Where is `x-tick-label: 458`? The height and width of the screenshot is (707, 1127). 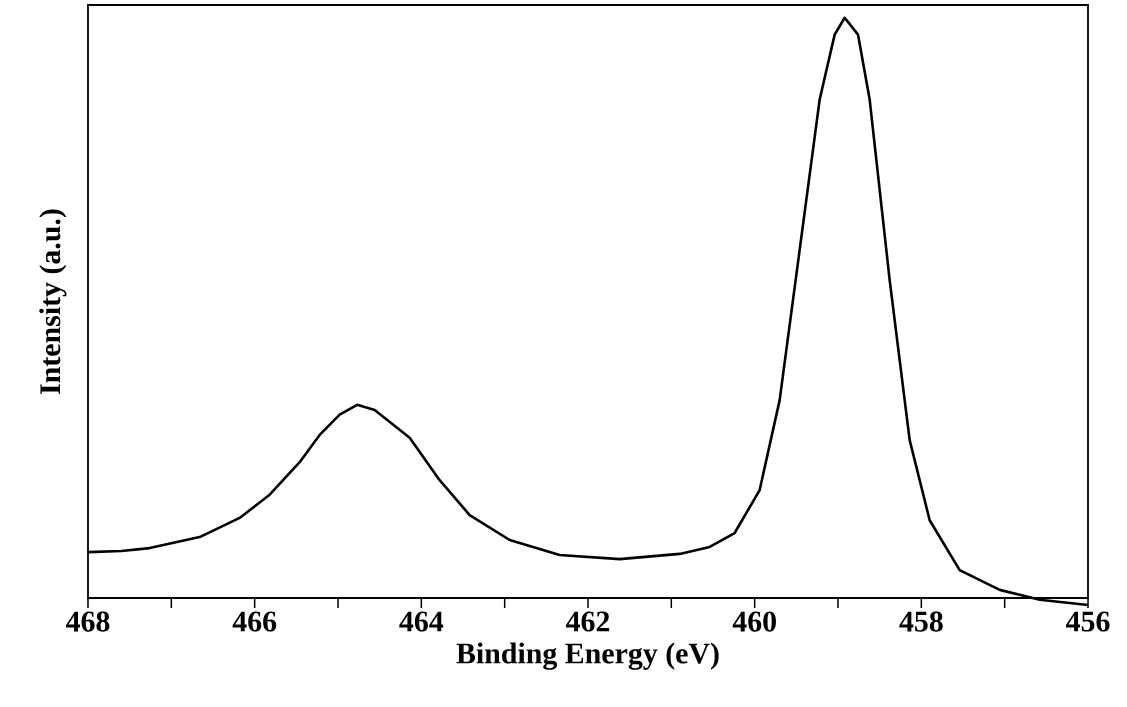 x-tick-label: 458 is located at coordinates (921, 621).